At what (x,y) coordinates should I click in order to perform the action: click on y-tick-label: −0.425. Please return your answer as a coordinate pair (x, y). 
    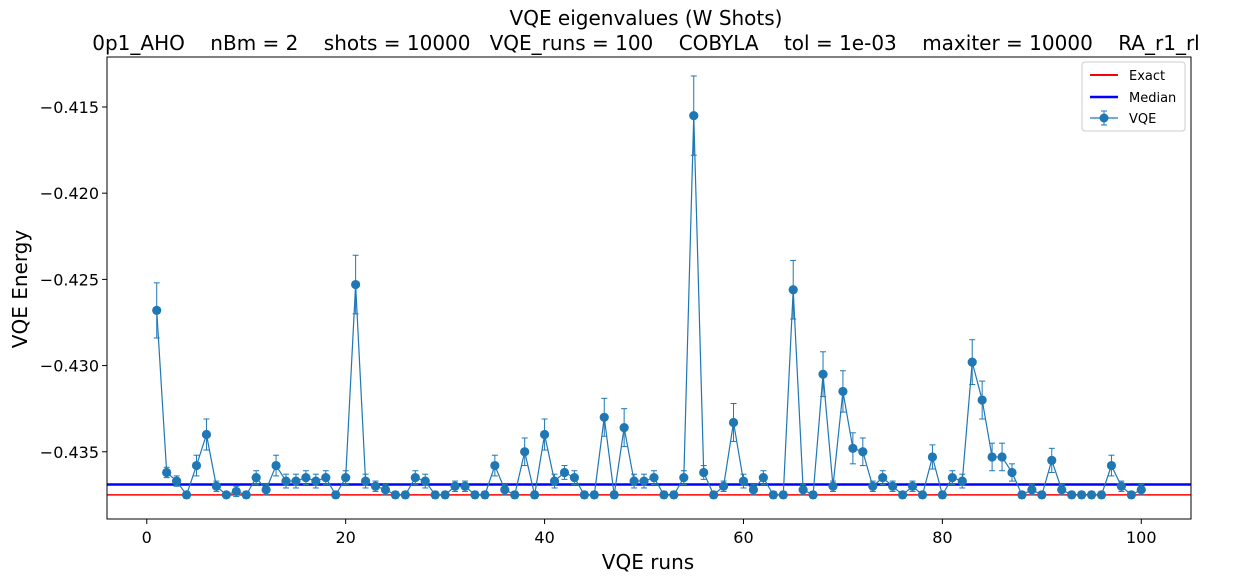
    Looking at the image, I should click on (69, 279).